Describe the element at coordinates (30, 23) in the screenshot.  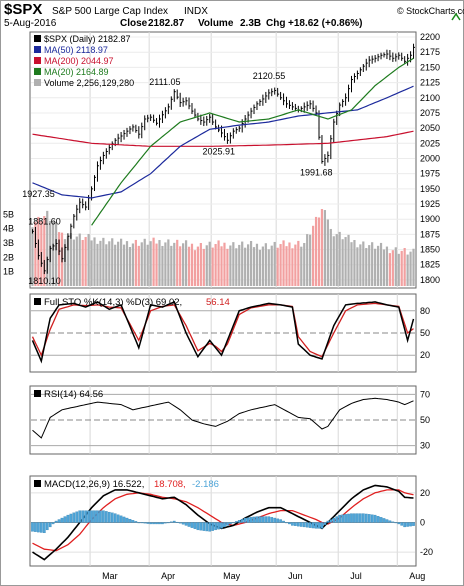
I see `header-date: 5-Aug-2016` at that location.